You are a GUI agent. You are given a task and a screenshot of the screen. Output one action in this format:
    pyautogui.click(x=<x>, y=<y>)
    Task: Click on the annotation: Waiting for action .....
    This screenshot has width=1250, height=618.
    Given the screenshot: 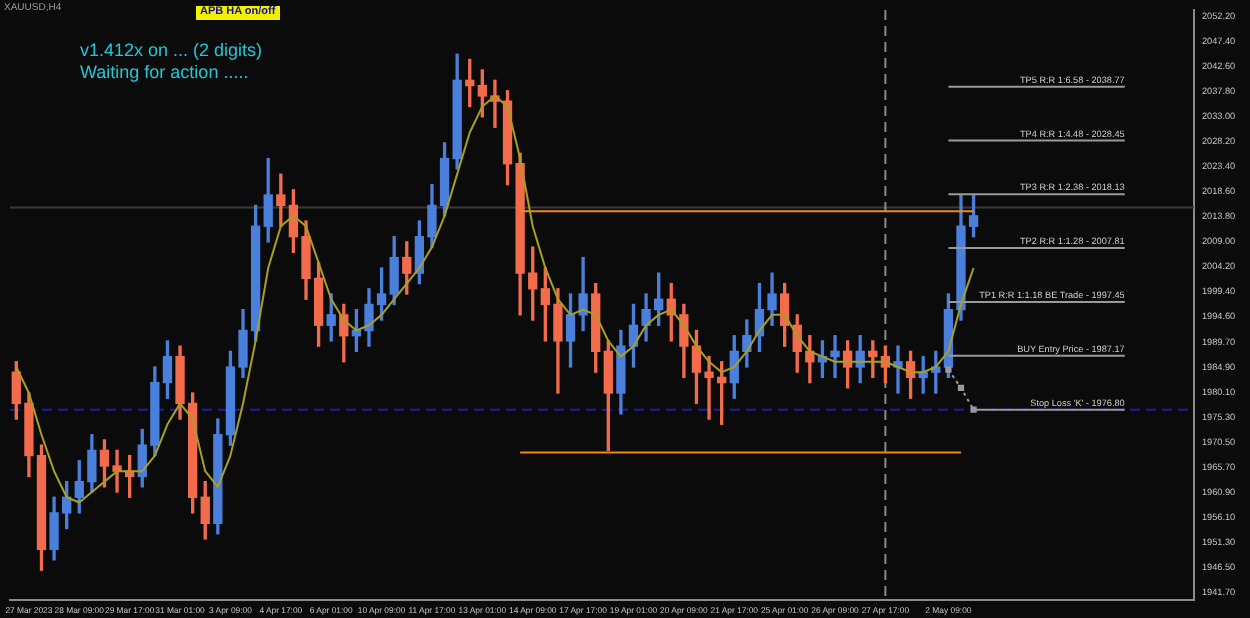 What is the action you would take?
    pyautogui.click(x=164, y=73)
    